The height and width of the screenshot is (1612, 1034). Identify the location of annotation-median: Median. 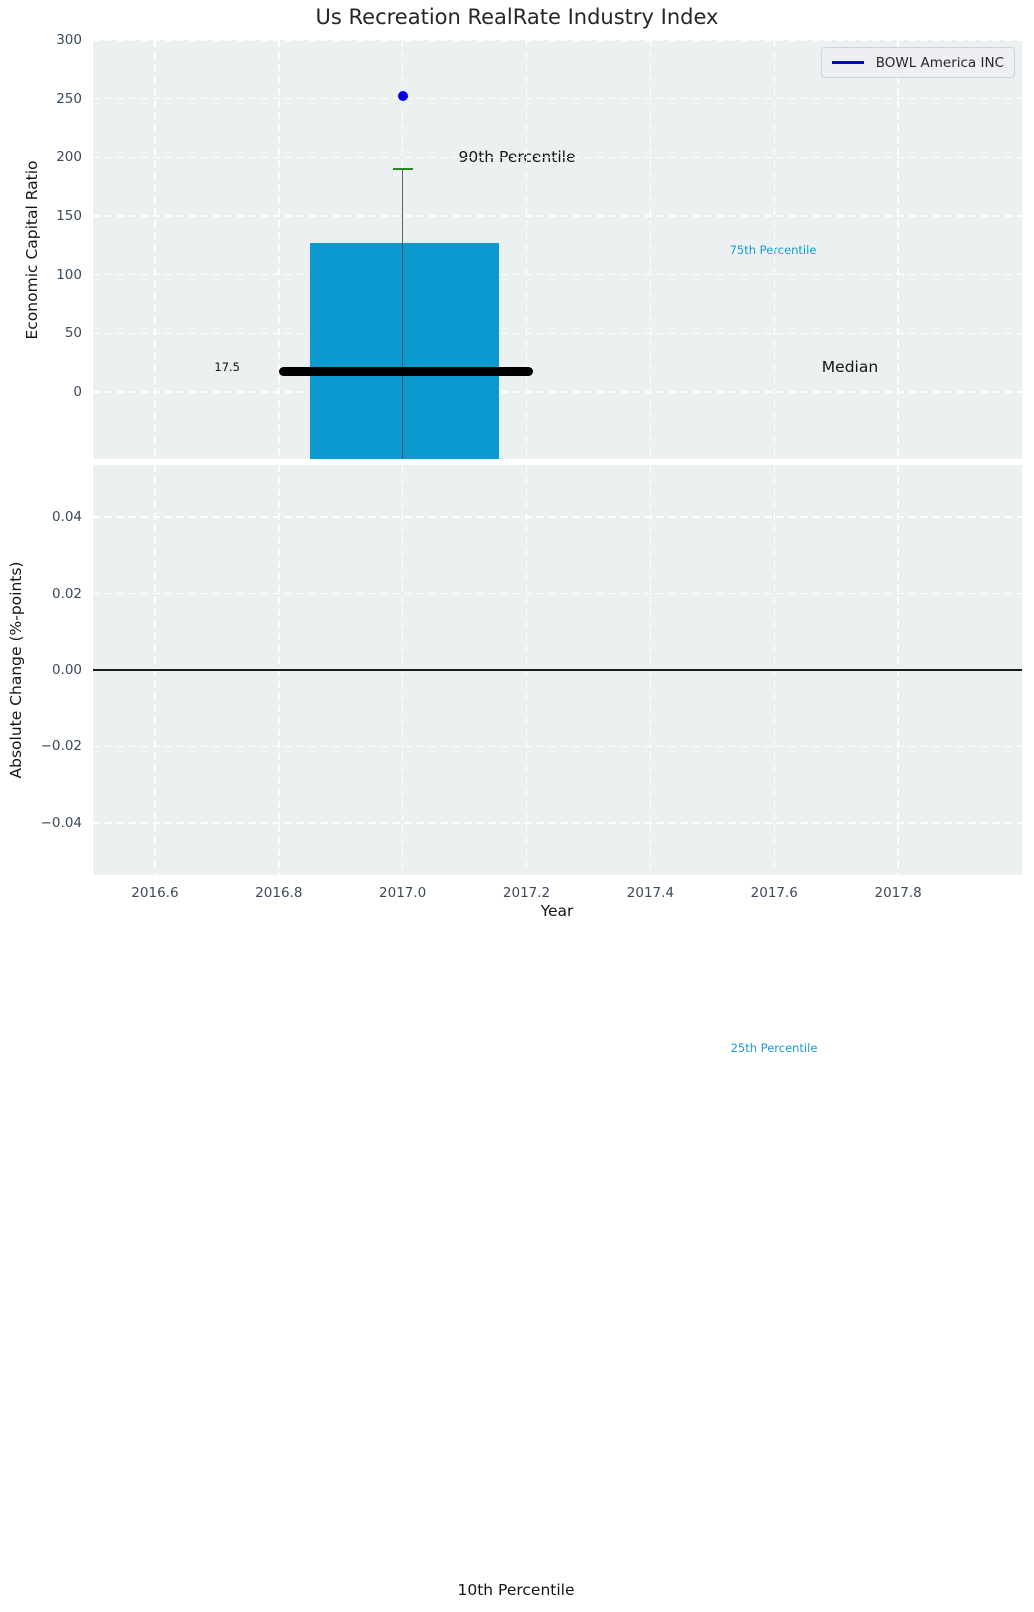
(850, 367).